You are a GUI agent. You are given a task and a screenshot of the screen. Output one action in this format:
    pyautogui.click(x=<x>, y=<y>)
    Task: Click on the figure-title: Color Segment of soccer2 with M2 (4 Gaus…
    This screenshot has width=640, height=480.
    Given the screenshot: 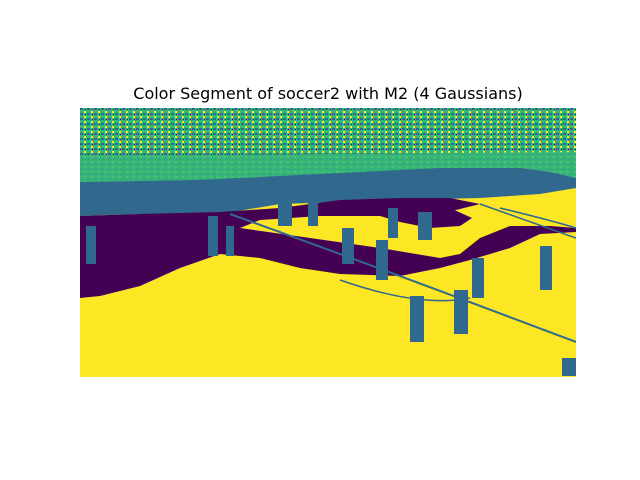 What is the action you would take?
    pyautogui.click(x=328, y=93)
    